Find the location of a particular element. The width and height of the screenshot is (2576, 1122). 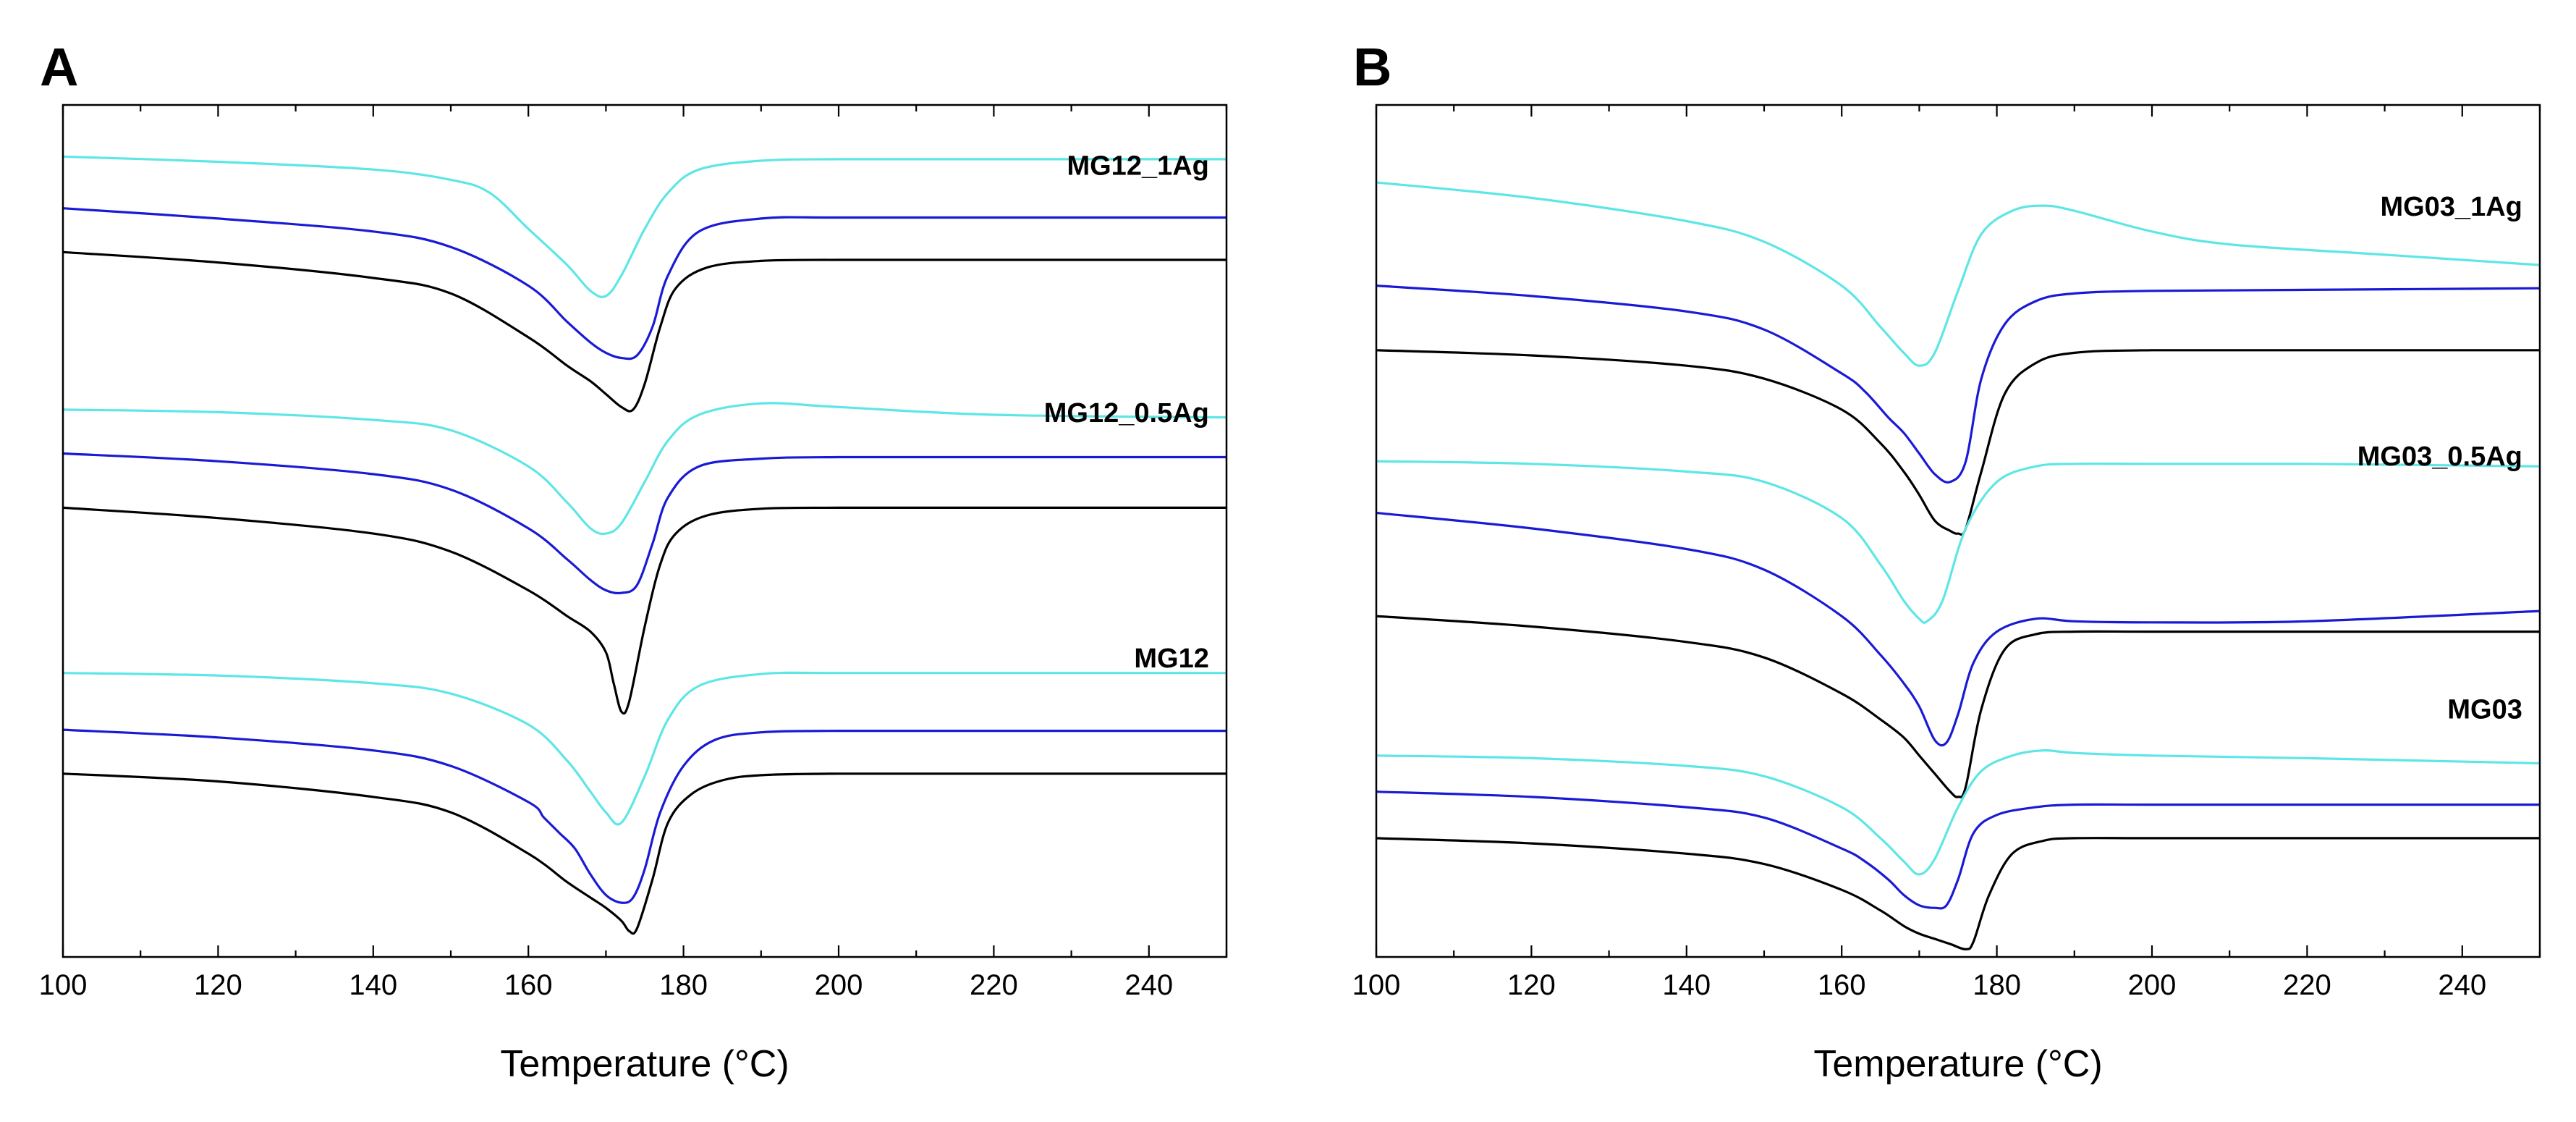

series-group-label: MG12_0.5Ag is located at coordinates (1126, 413).